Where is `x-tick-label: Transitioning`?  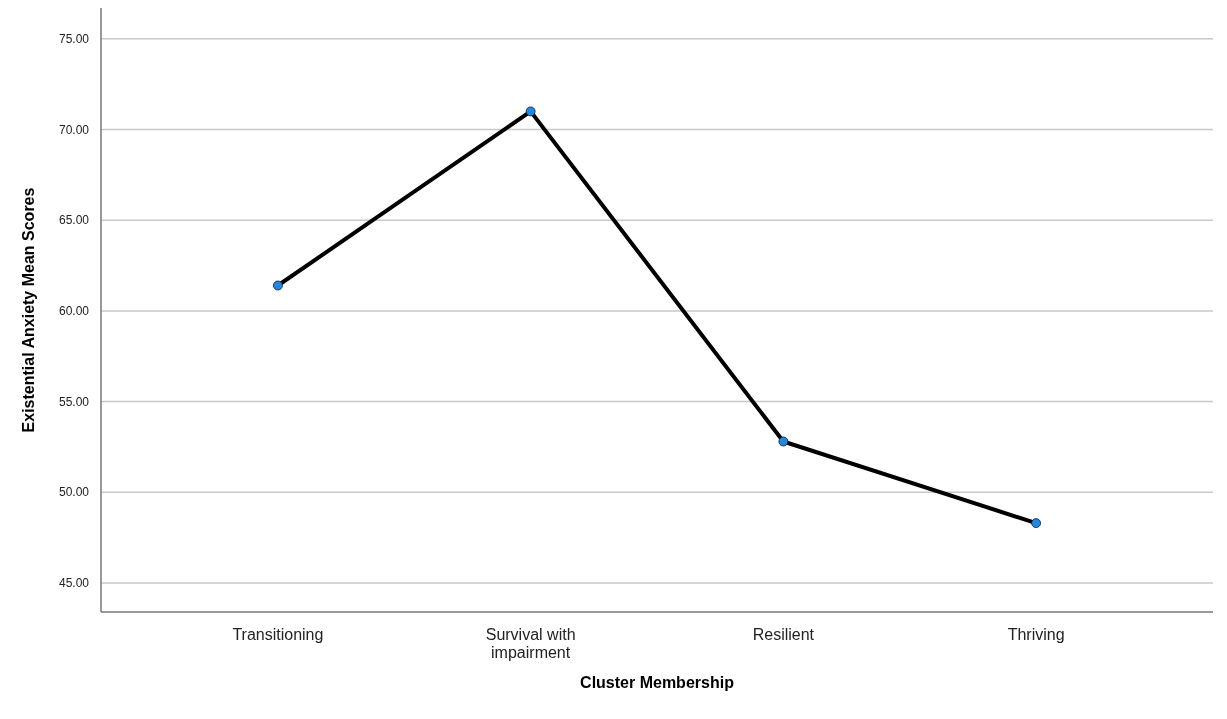
x-tick-label: Transitioning is located at coordinates (278, 634).